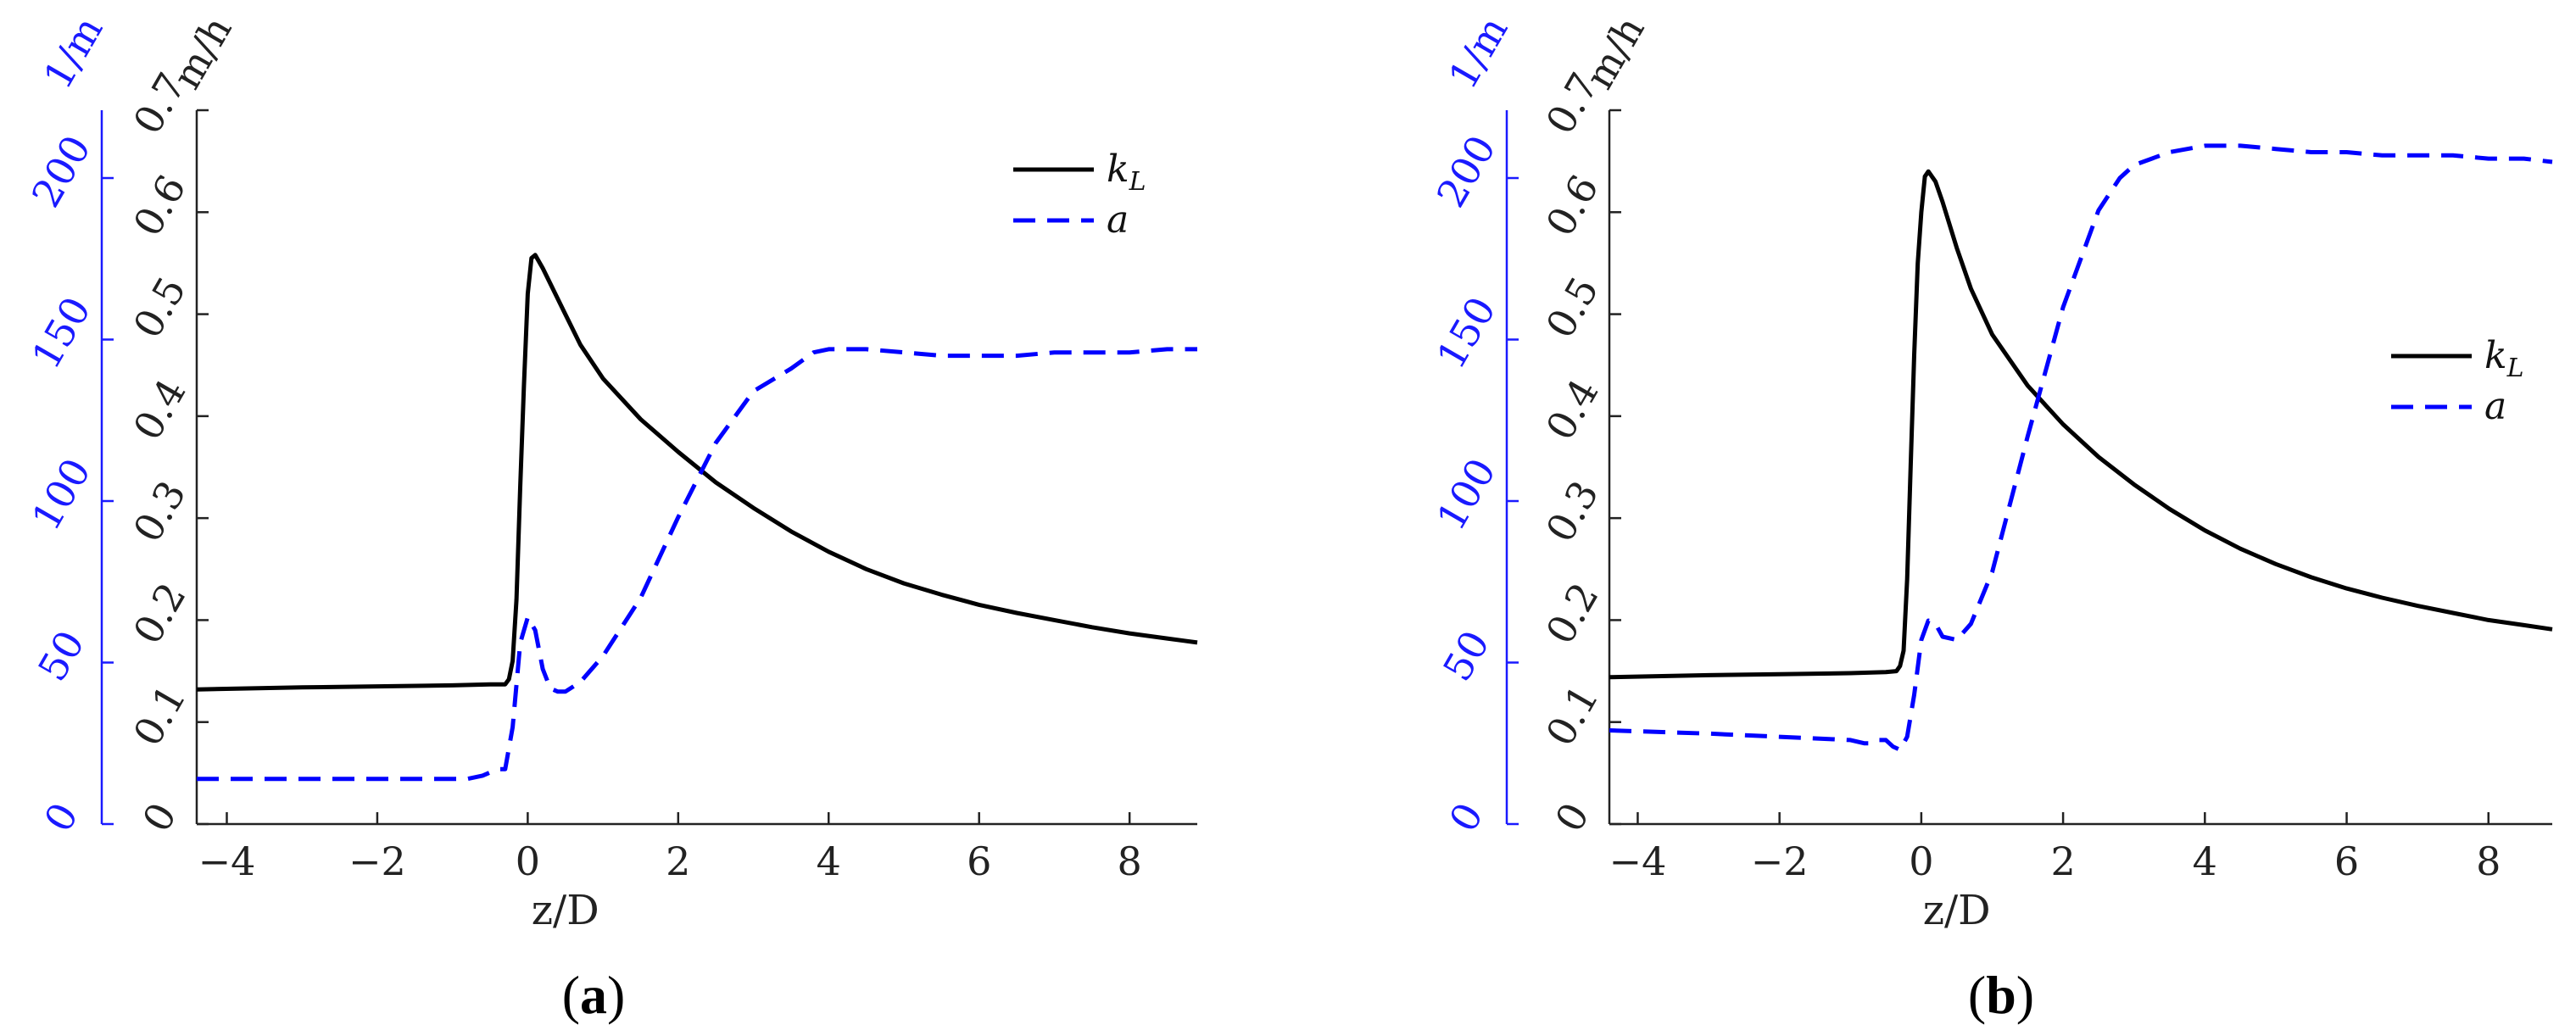 The image size is (2576, 1036). I want to click on x-axis-label-a: z/D, so click(565, 910).